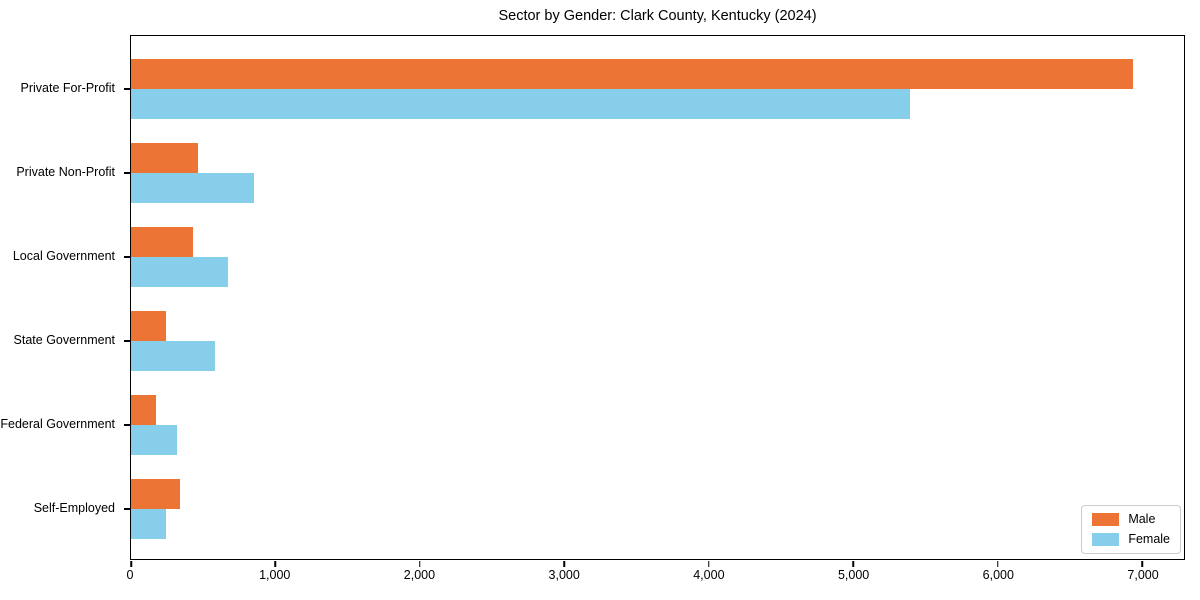 The height and width of the screenshot is (600, 1200). I want to click on bar-female-federal-government, so click(154, 440).